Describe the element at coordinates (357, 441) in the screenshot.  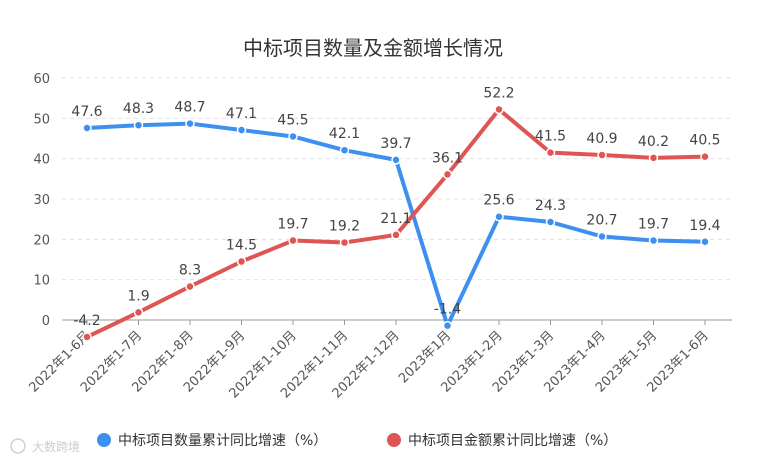
I see `legend: 中标项目数量累计同比增速（%） 中标项目金额累计同比增速（%）` at that location.